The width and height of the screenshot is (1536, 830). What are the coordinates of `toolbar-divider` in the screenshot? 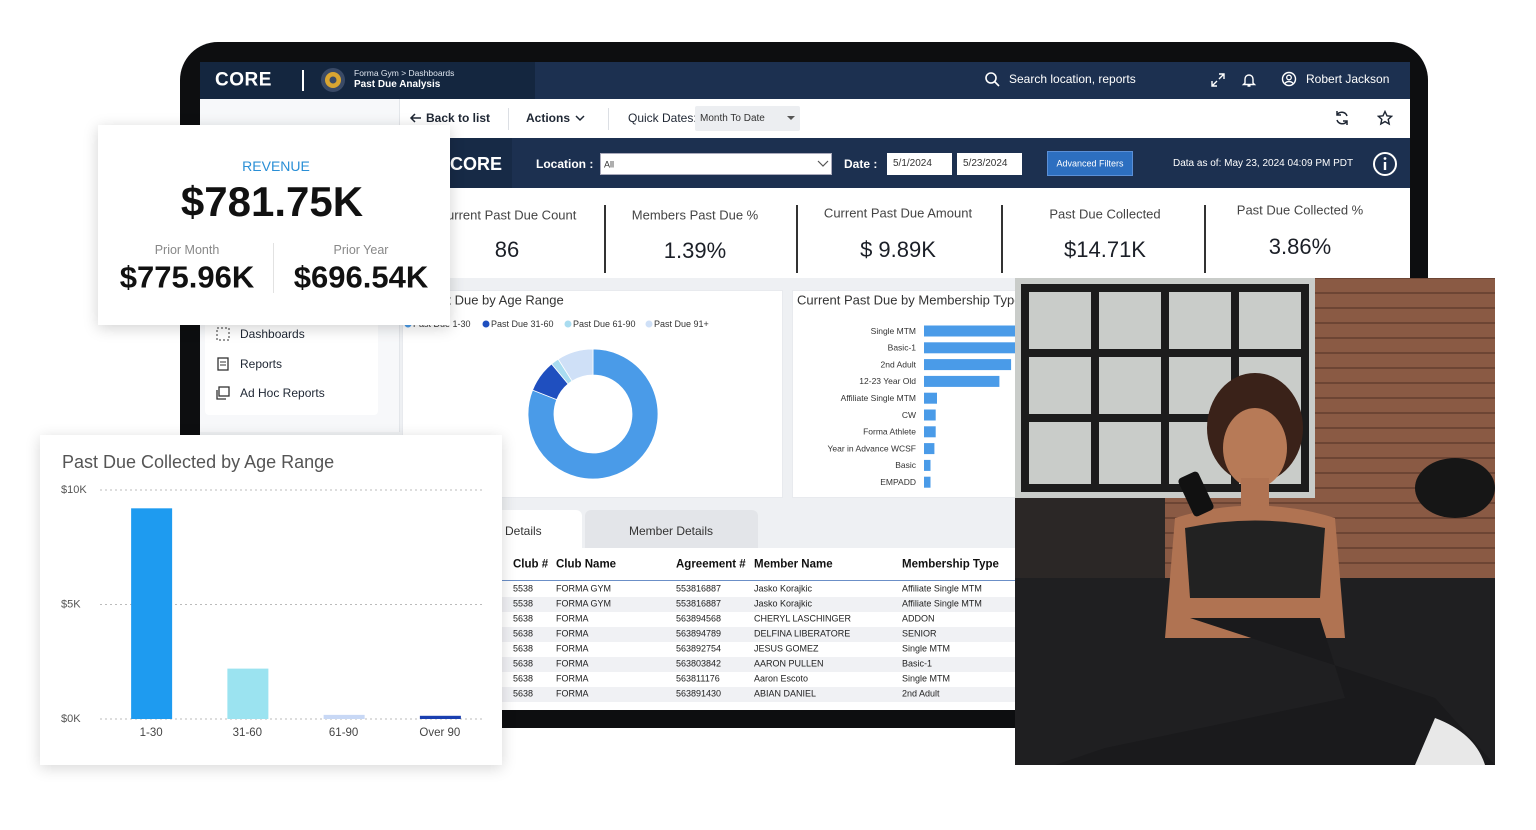 It's located at (608, 119).